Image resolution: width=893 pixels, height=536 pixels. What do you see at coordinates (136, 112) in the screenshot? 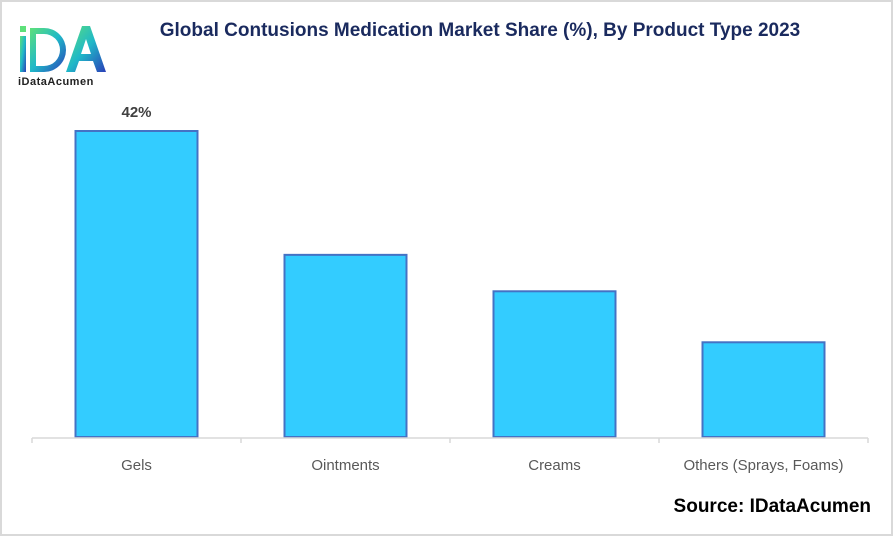
I see `data-label: 42%` at bounding box center [136, 112].